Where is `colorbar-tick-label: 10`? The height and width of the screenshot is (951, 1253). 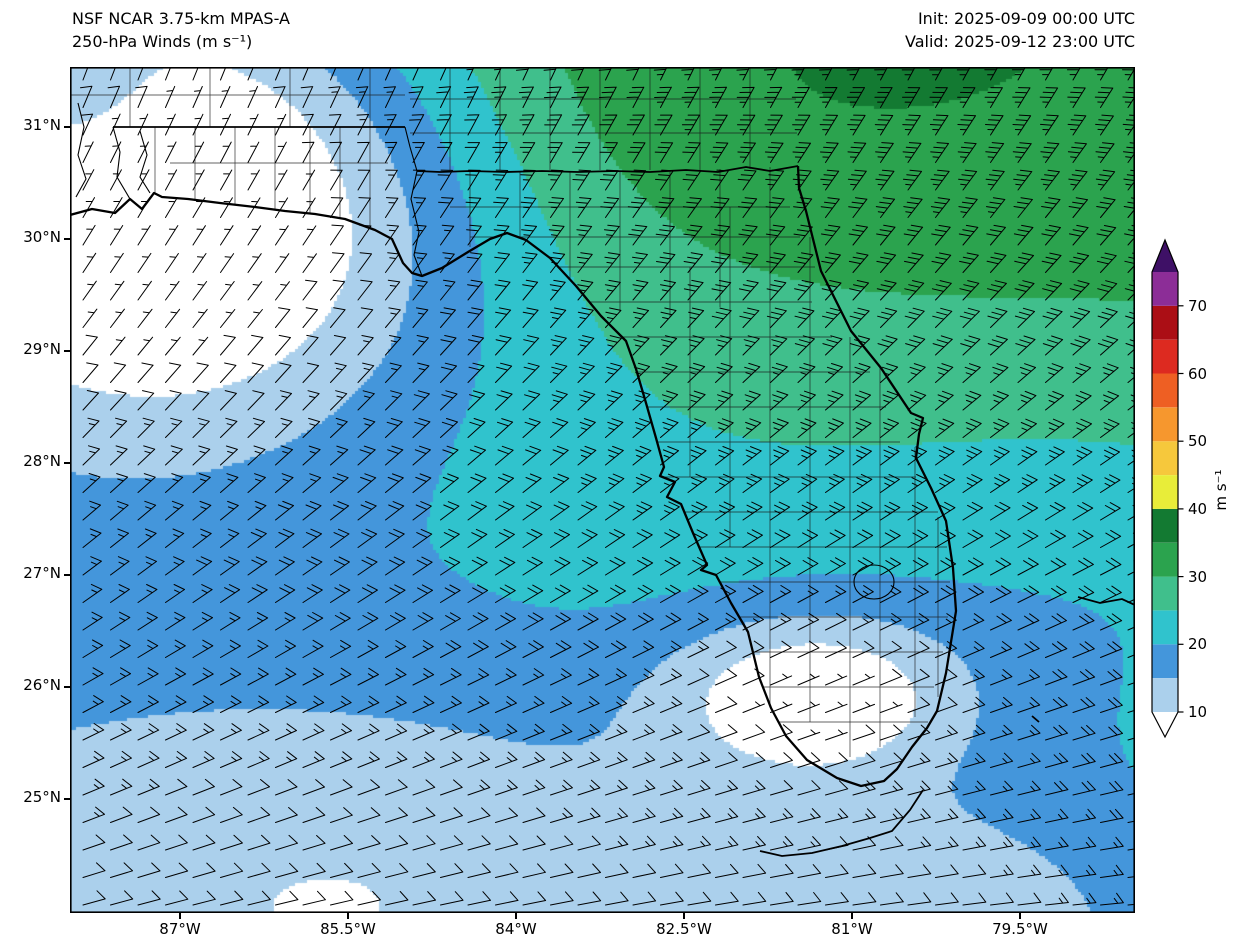 colorbar-tick-label: 10 is located at coordinates (1198, 712).